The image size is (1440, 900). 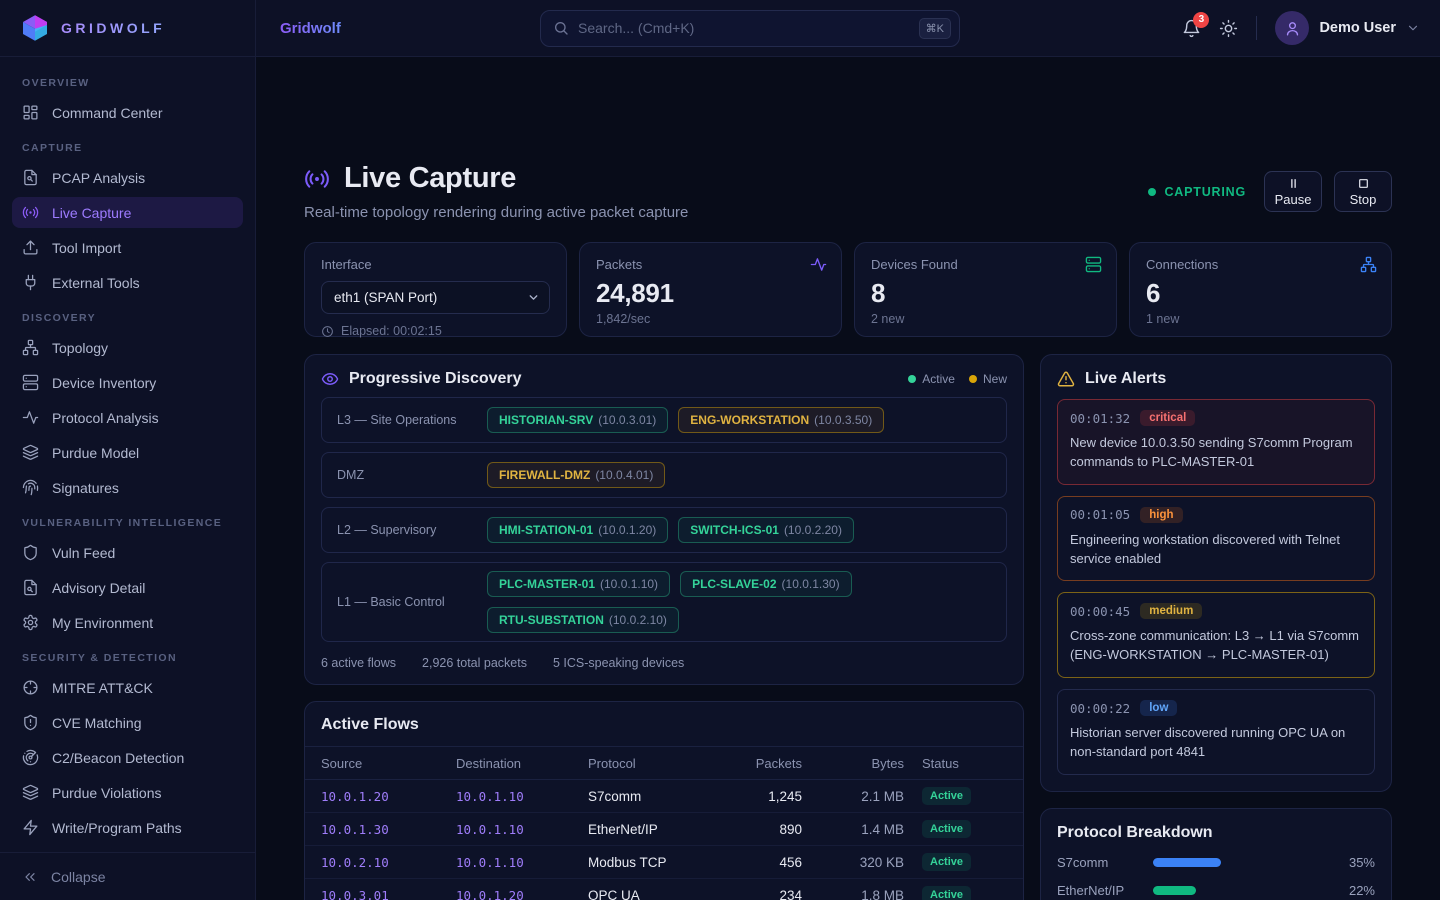 I want to click on sidebar-collapse-button: Collapse, so click(x=127, y=876).